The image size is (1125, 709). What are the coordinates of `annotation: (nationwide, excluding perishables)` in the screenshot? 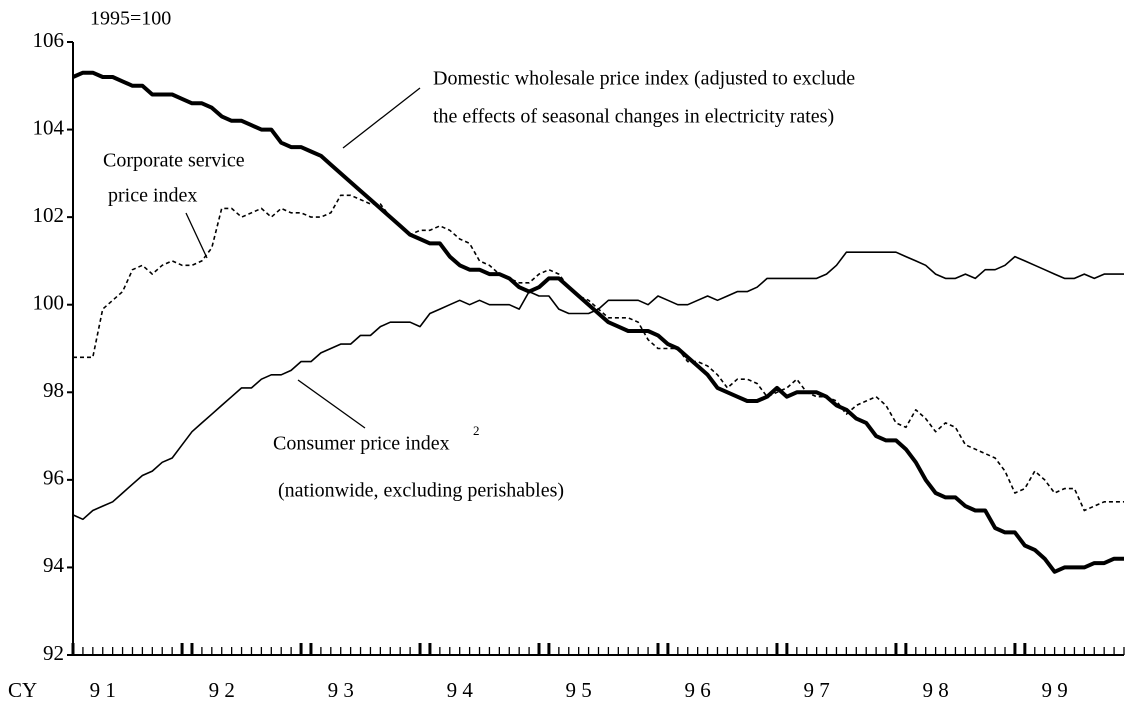 It's located at (421, 491).